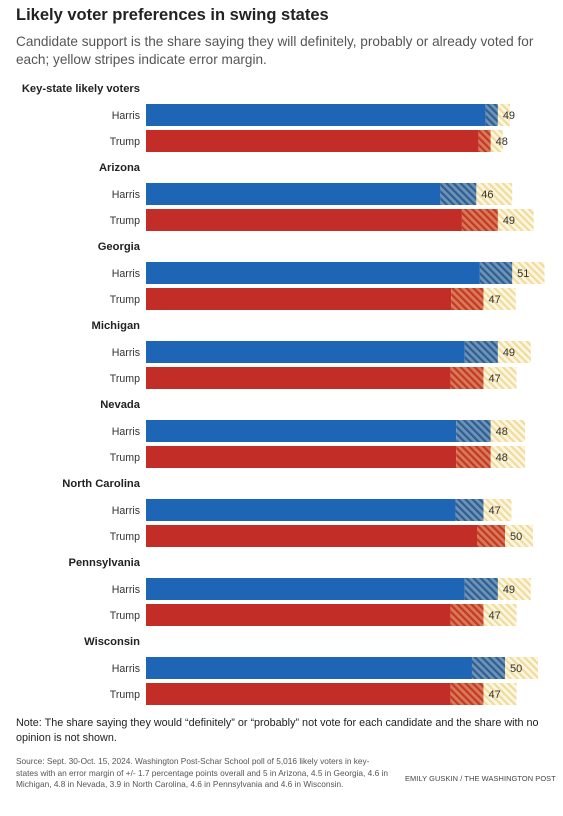  What do you see at coordinates (172, 15) in the screenshot?
I see `chart-title: Likely voter preferences in swing states` at bounding box center [172, 15].